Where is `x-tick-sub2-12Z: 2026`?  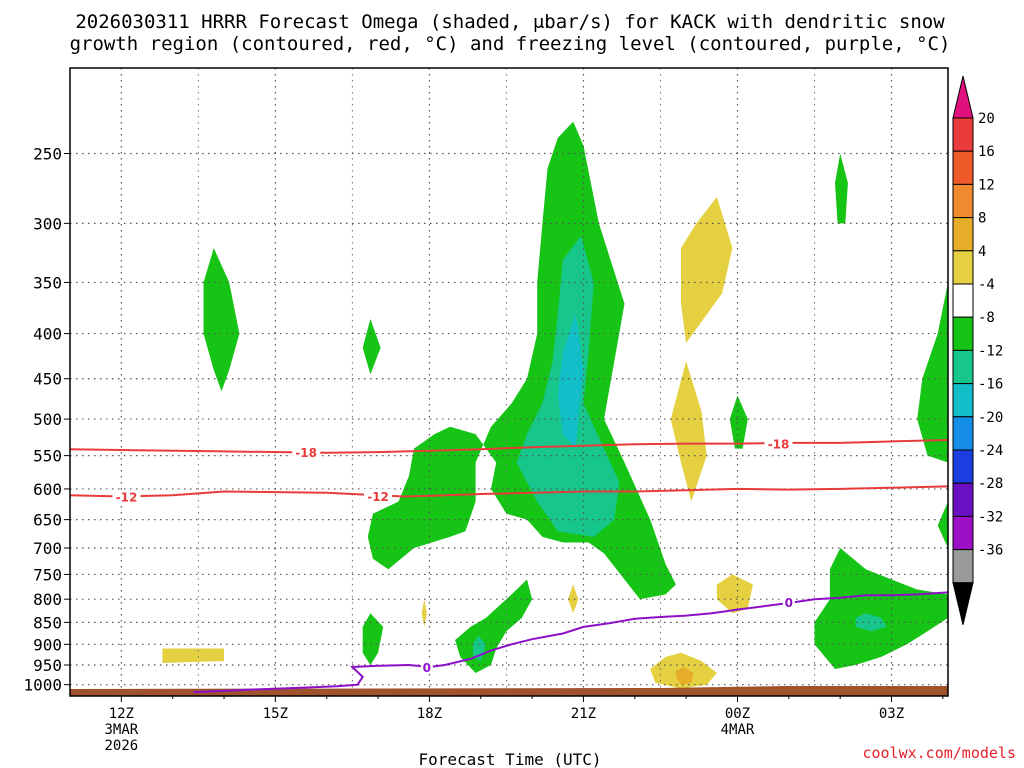
x-tick-sub2-12Z: 2026 is located at coordinates (121, 746).